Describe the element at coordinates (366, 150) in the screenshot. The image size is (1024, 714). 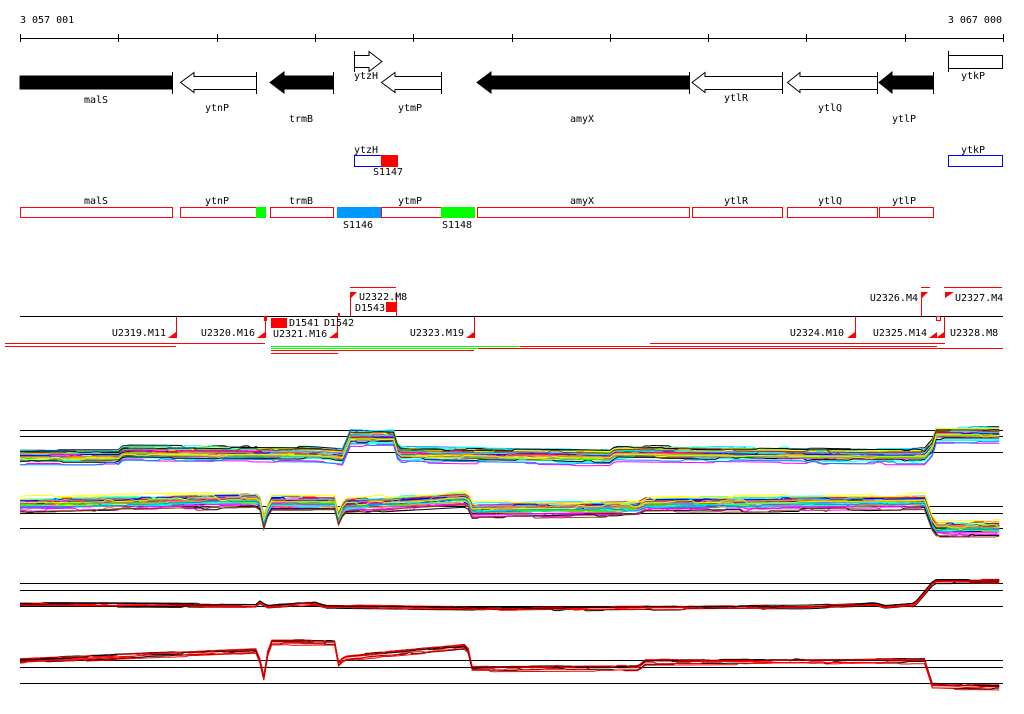
I see `orf-label-ytzH: ytzH` at that location.